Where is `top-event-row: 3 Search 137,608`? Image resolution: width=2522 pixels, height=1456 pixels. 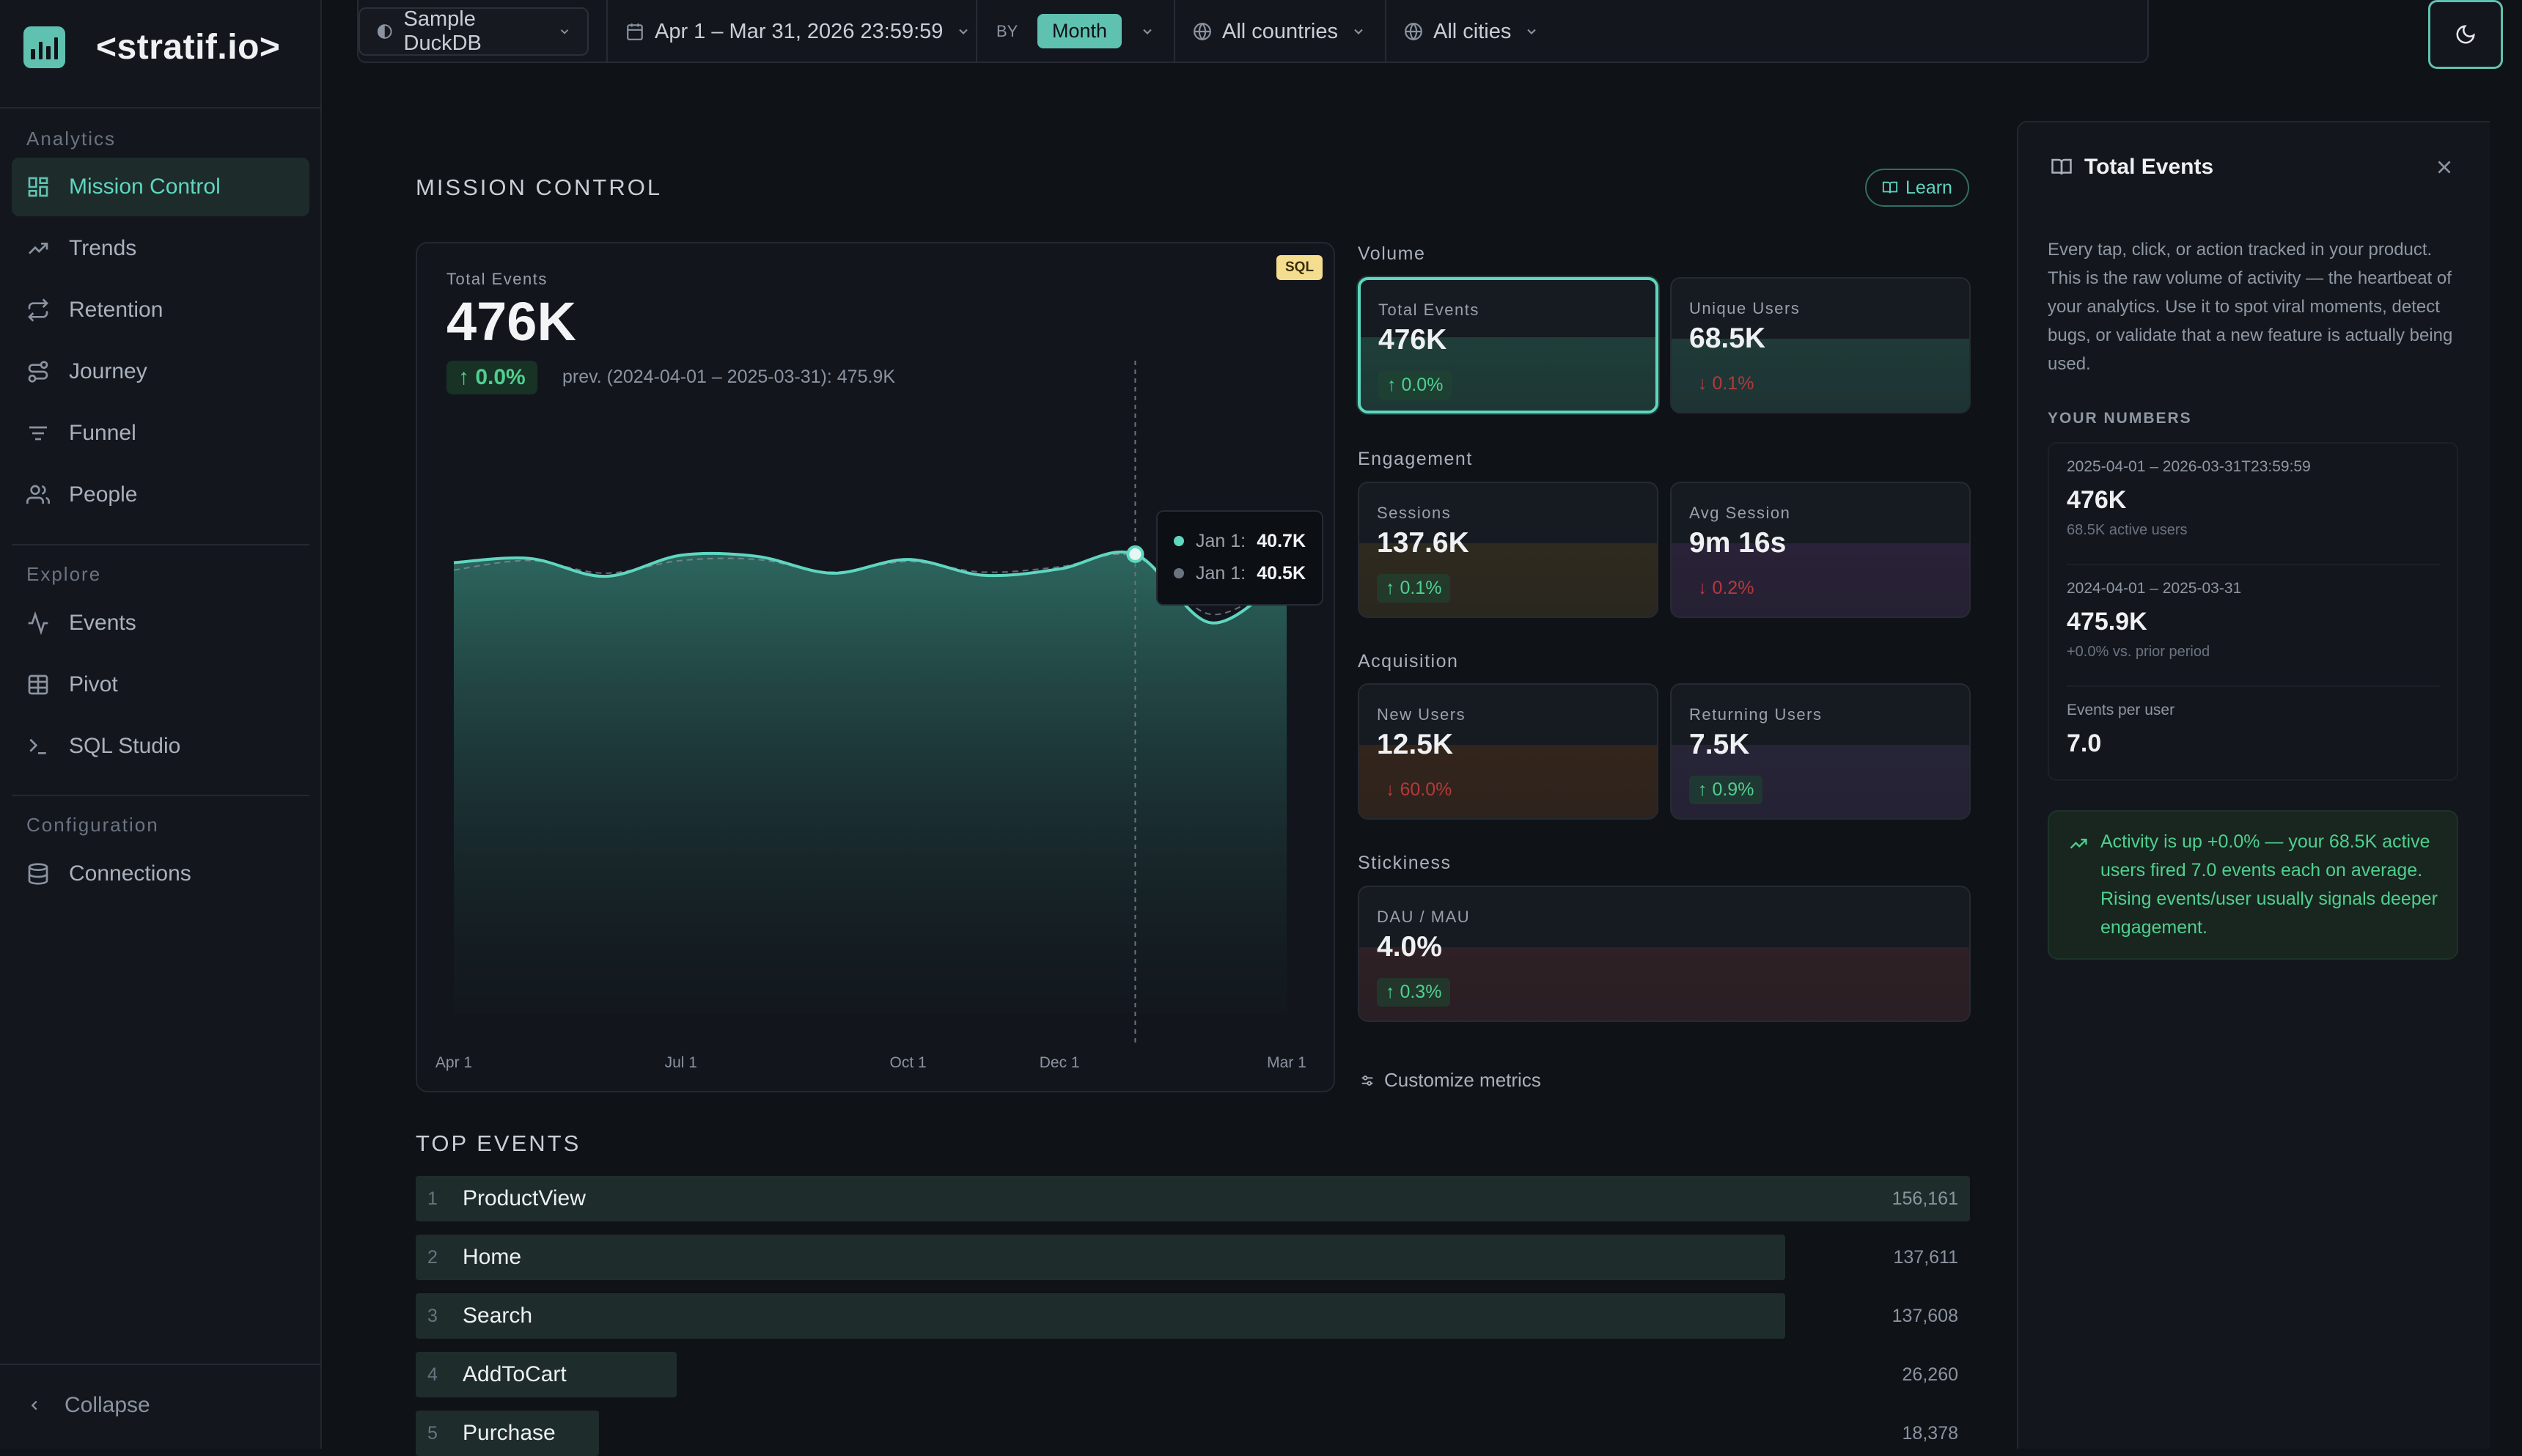 top-event-row: 3 Search 137,608 is located at coordinates (1193, 1316).